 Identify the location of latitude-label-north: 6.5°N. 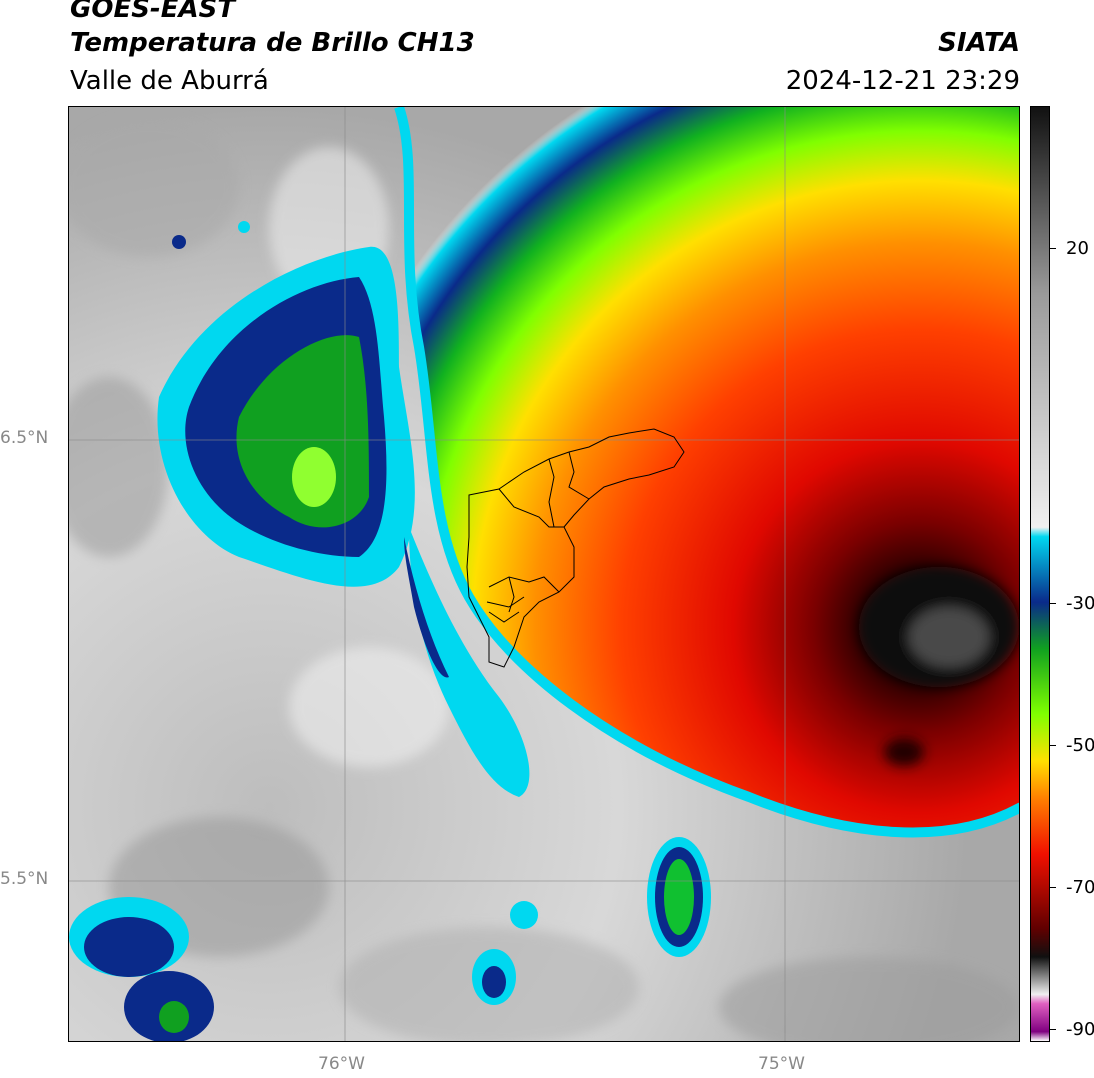
(24, 438).